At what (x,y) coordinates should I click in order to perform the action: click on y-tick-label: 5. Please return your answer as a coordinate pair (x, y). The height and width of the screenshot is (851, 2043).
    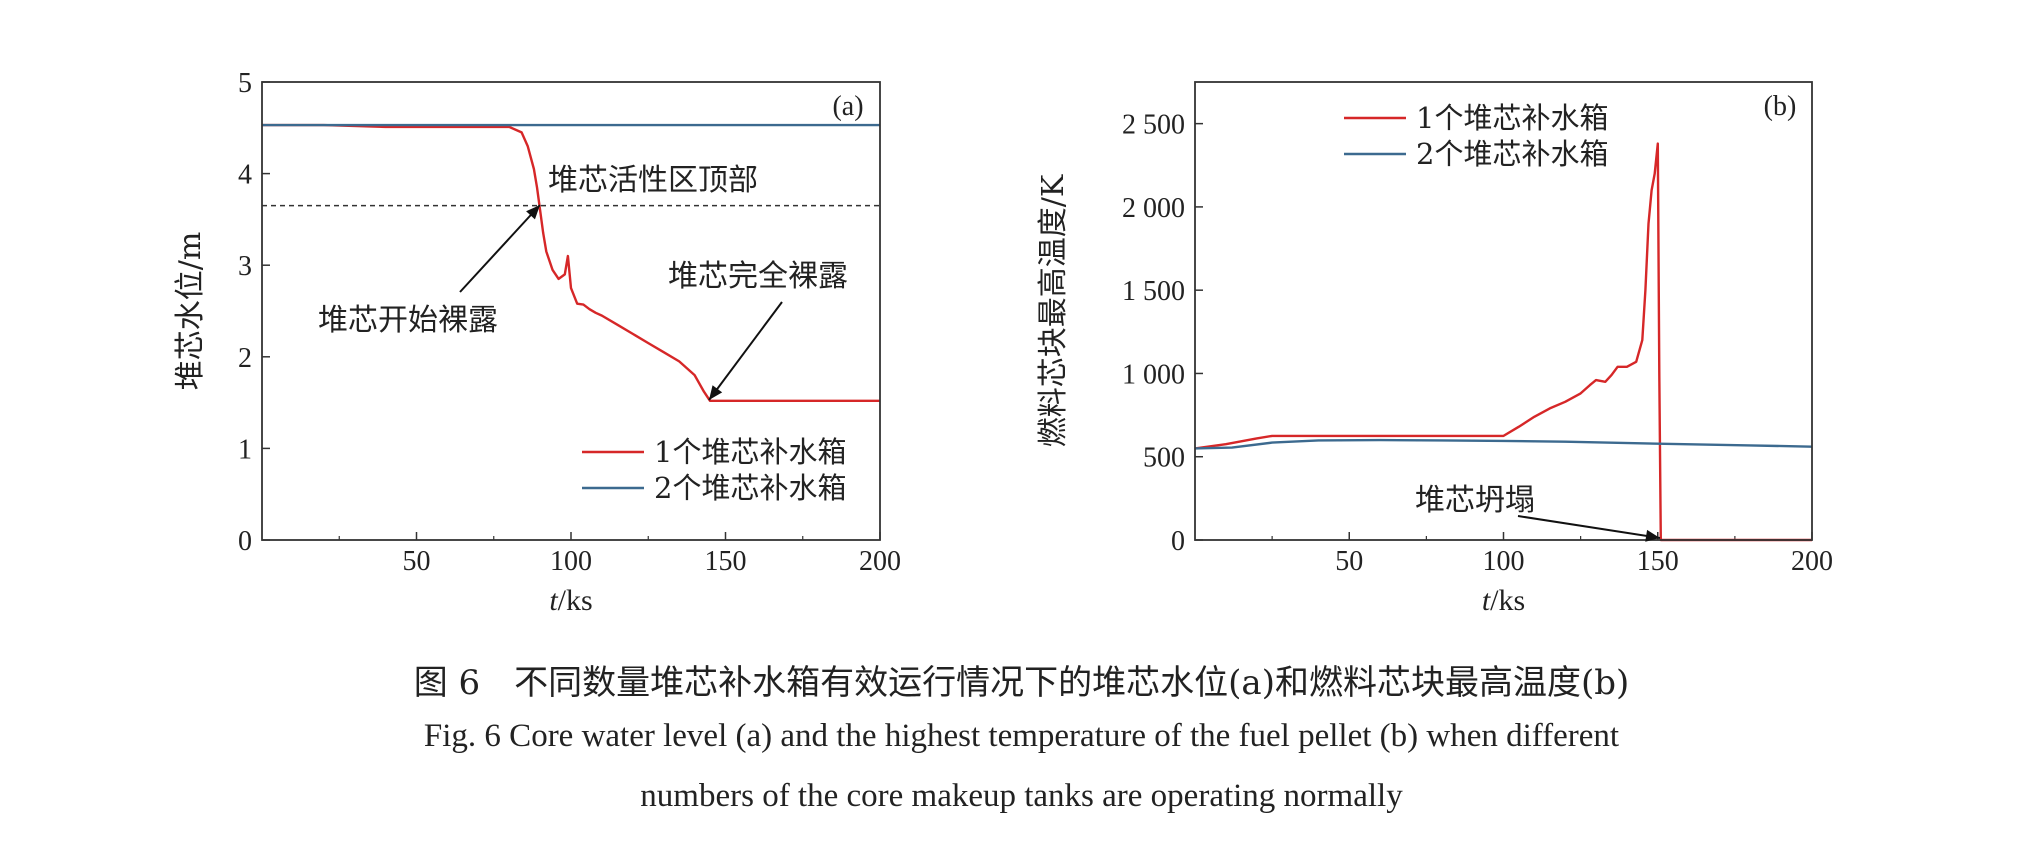
    Looking at the image, I should click on (245, 83).